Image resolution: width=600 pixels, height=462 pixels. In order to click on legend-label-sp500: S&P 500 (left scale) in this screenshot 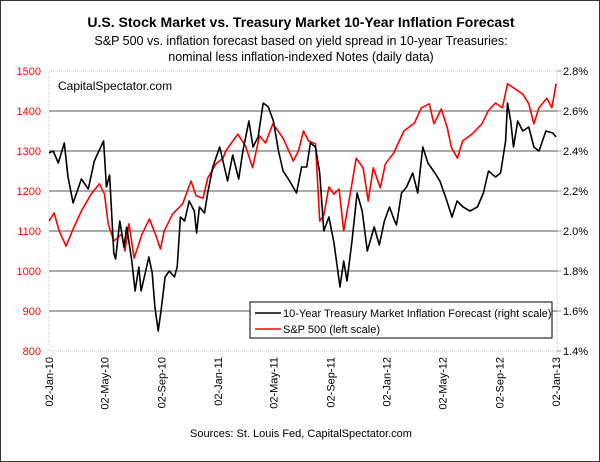, I will do `click(331, 330)`.